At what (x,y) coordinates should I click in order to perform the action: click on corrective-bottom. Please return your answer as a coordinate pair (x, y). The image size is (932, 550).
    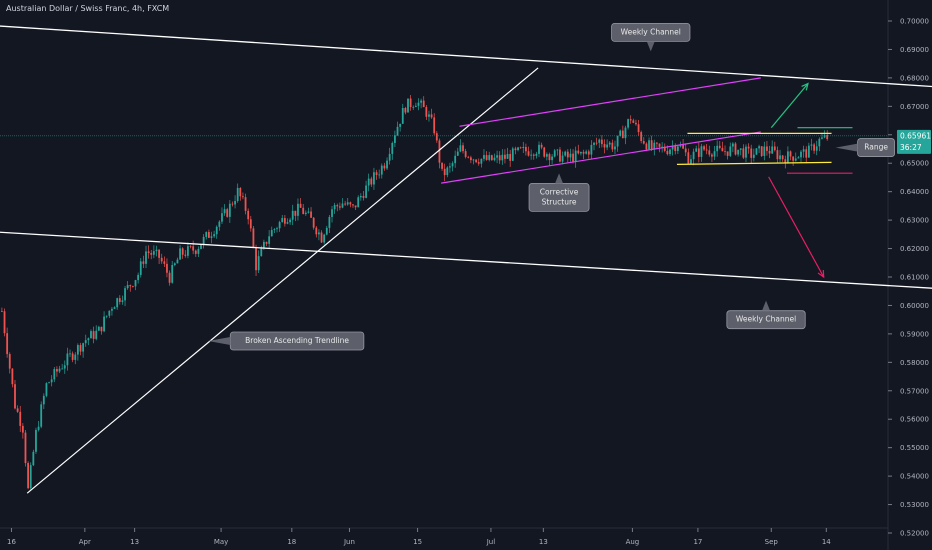
    Looking at the image, I should click on (601, 157).